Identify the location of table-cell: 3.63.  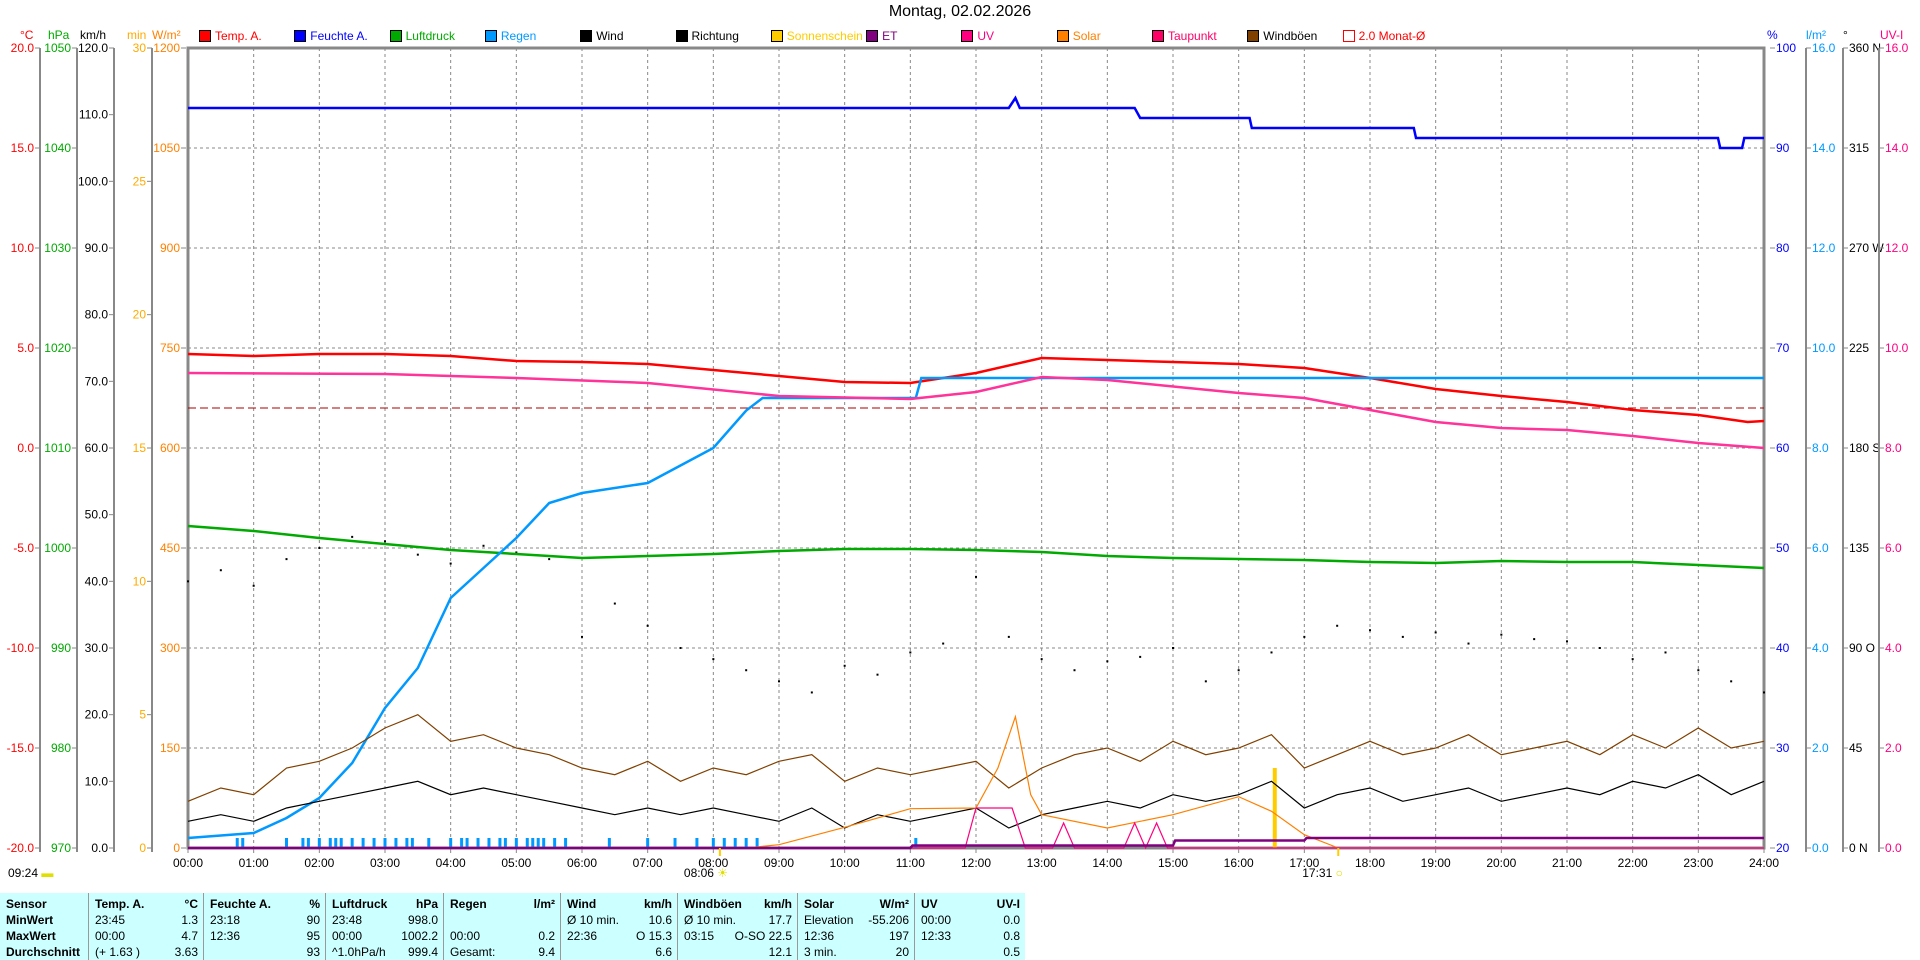
(186, 952).